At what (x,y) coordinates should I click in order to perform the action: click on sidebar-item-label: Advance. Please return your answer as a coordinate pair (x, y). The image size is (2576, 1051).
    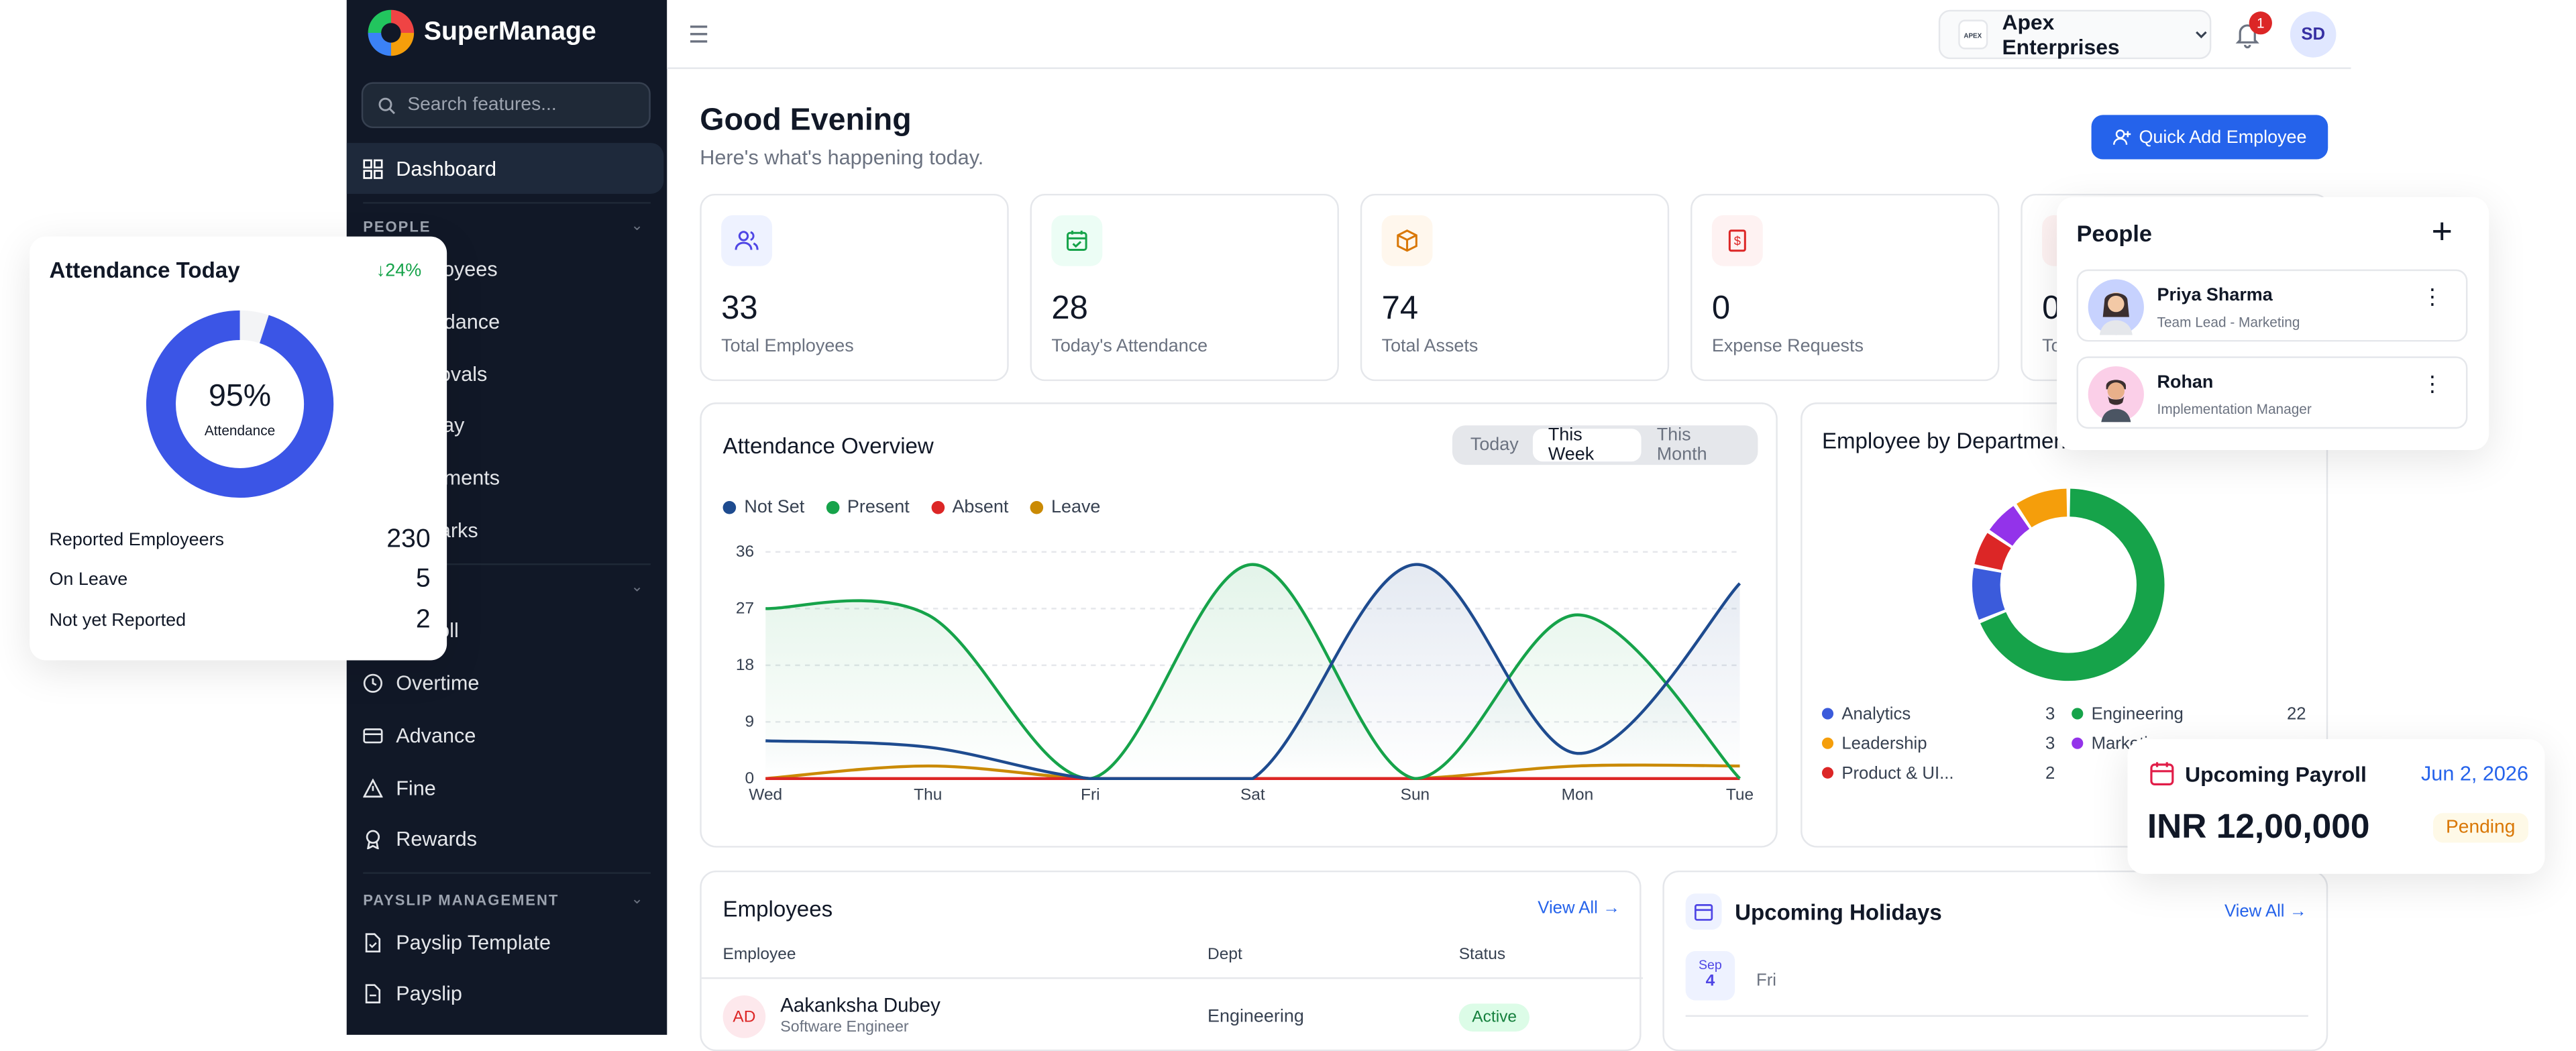
    Looking at the image, I should click on (436, 736).